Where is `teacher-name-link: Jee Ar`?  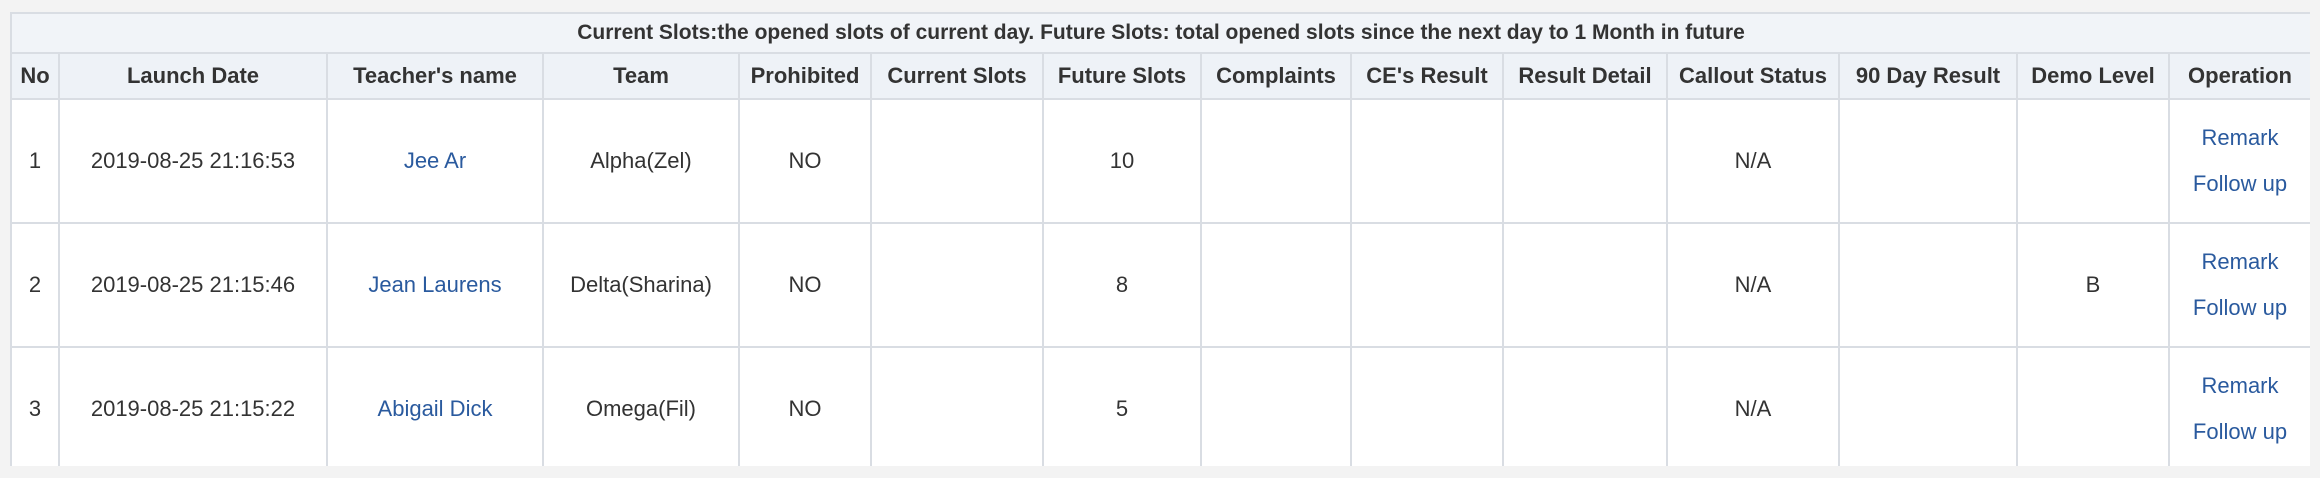 teacher-name-link: Jee Ar is located at coordinates (435, 160).